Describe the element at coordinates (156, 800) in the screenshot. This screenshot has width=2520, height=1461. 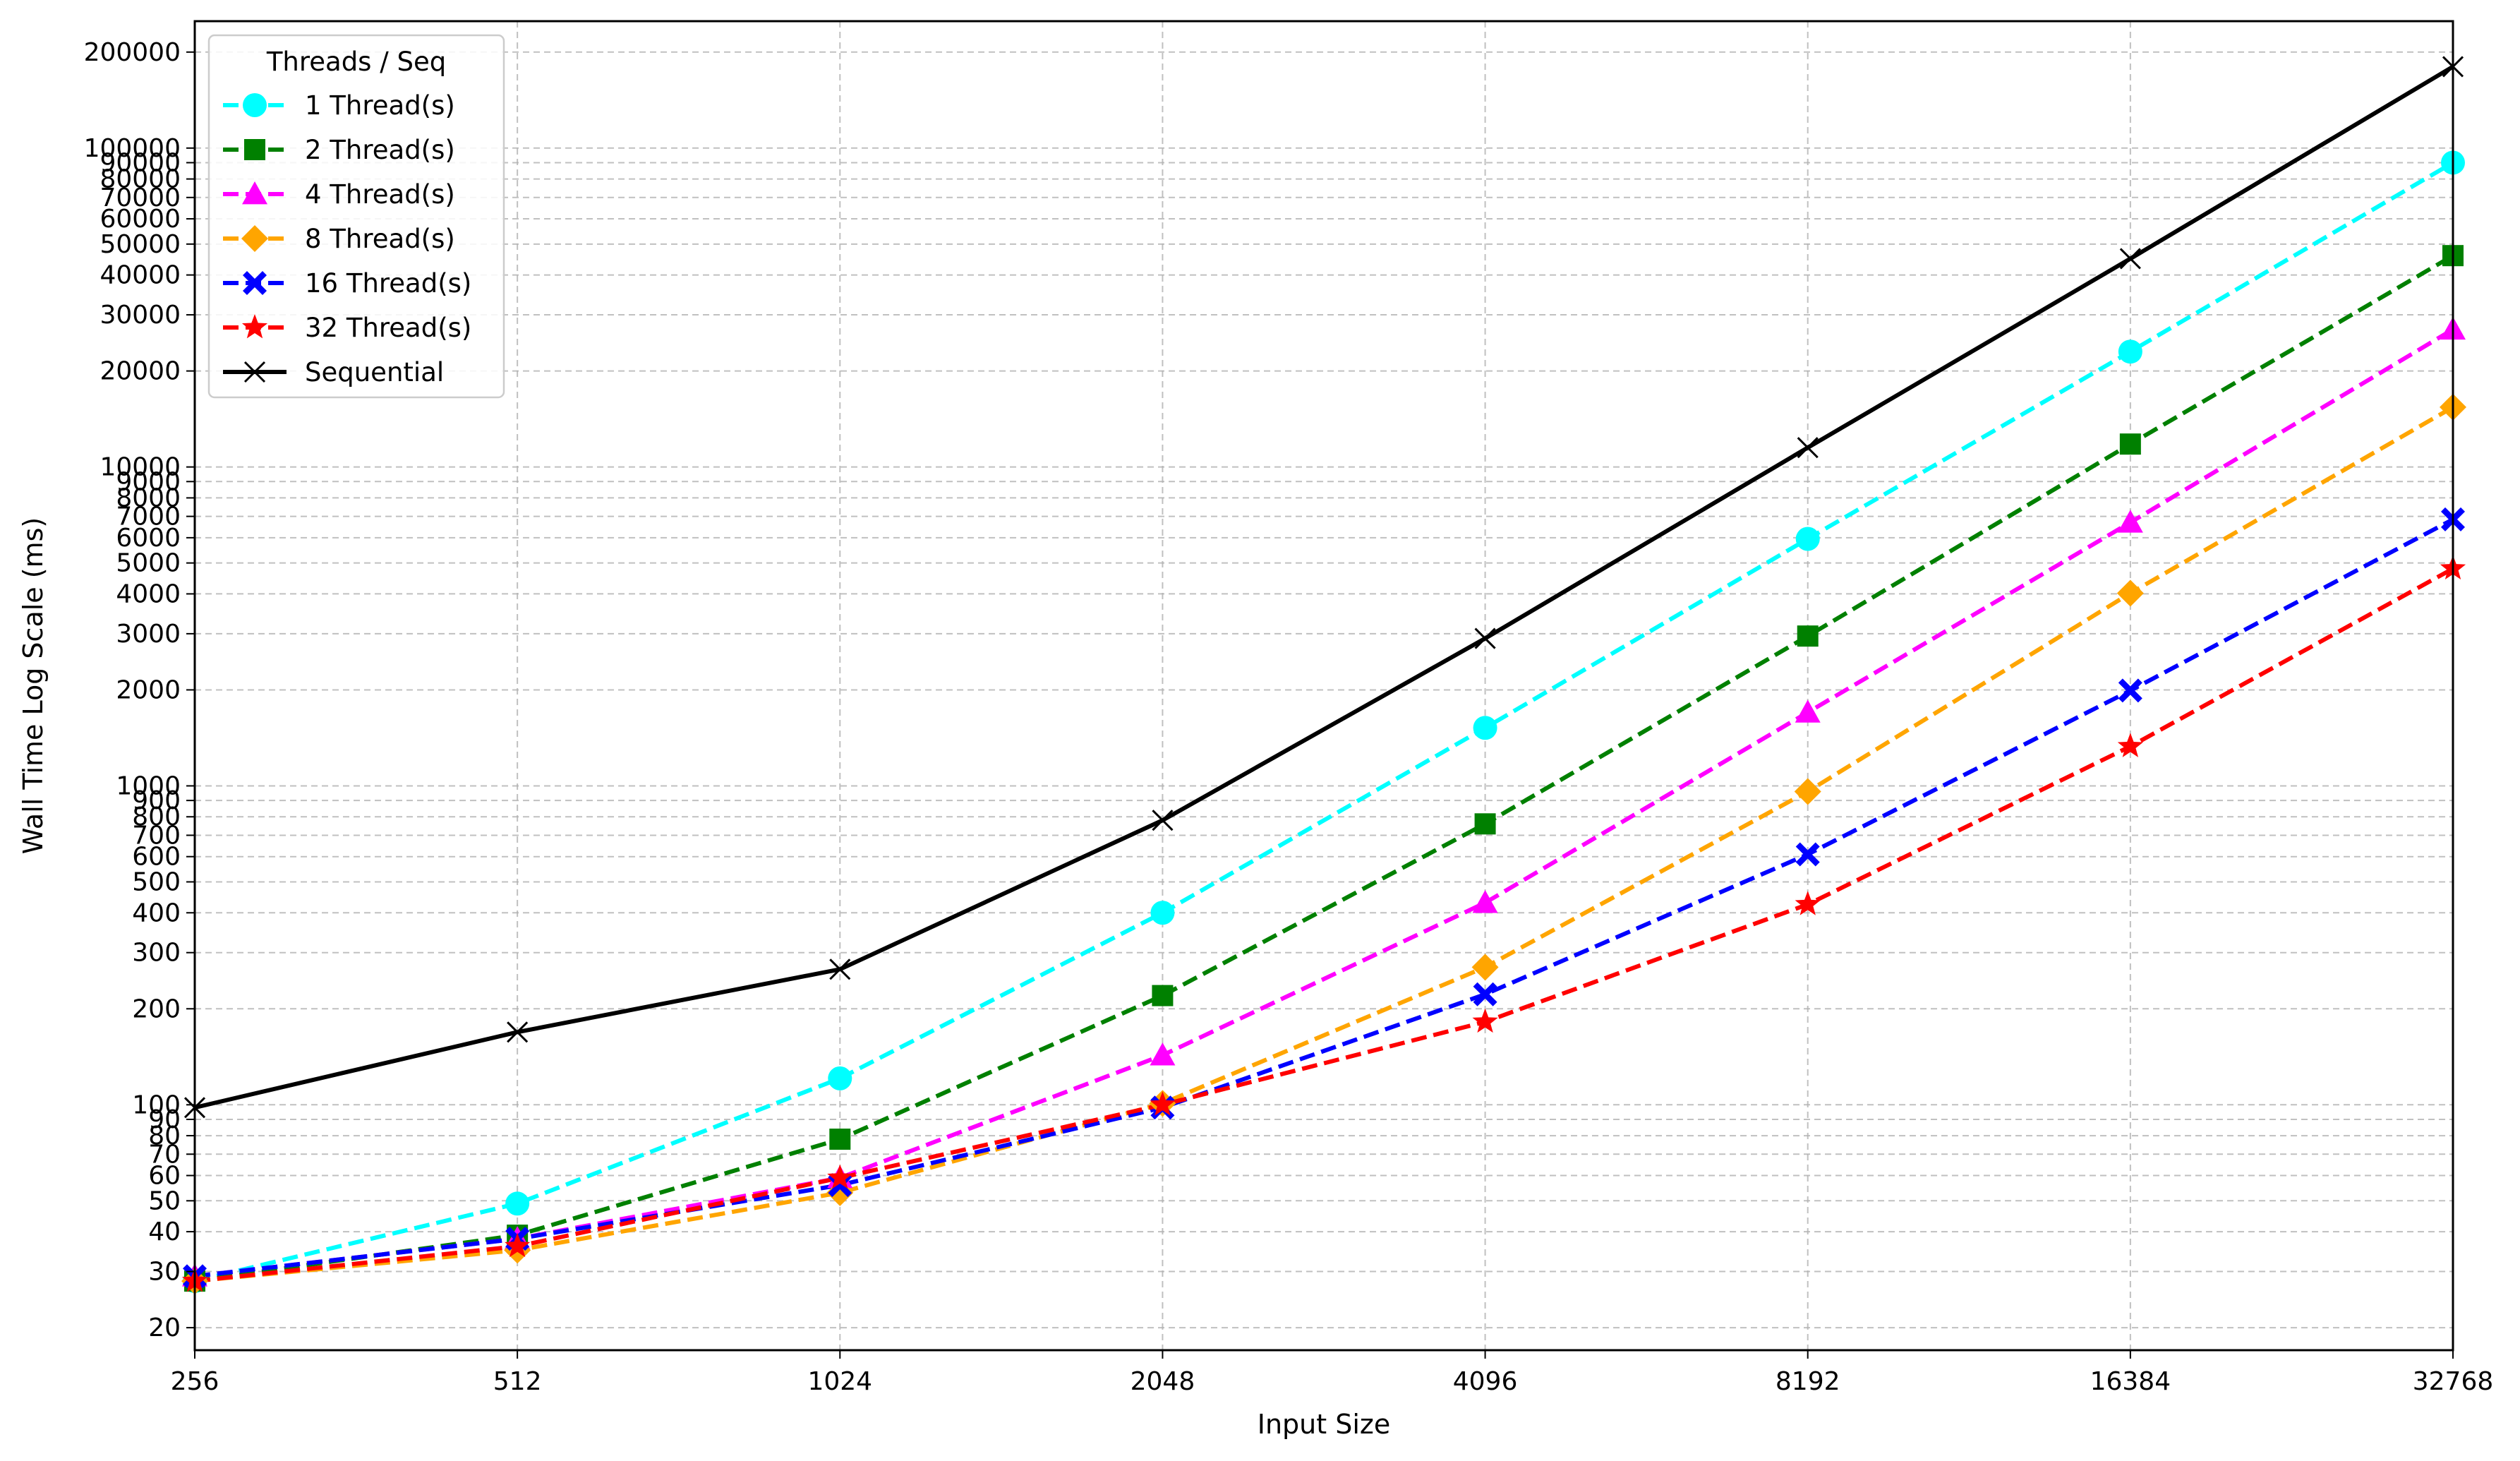
I see `y-tick-label: 900` at that location.